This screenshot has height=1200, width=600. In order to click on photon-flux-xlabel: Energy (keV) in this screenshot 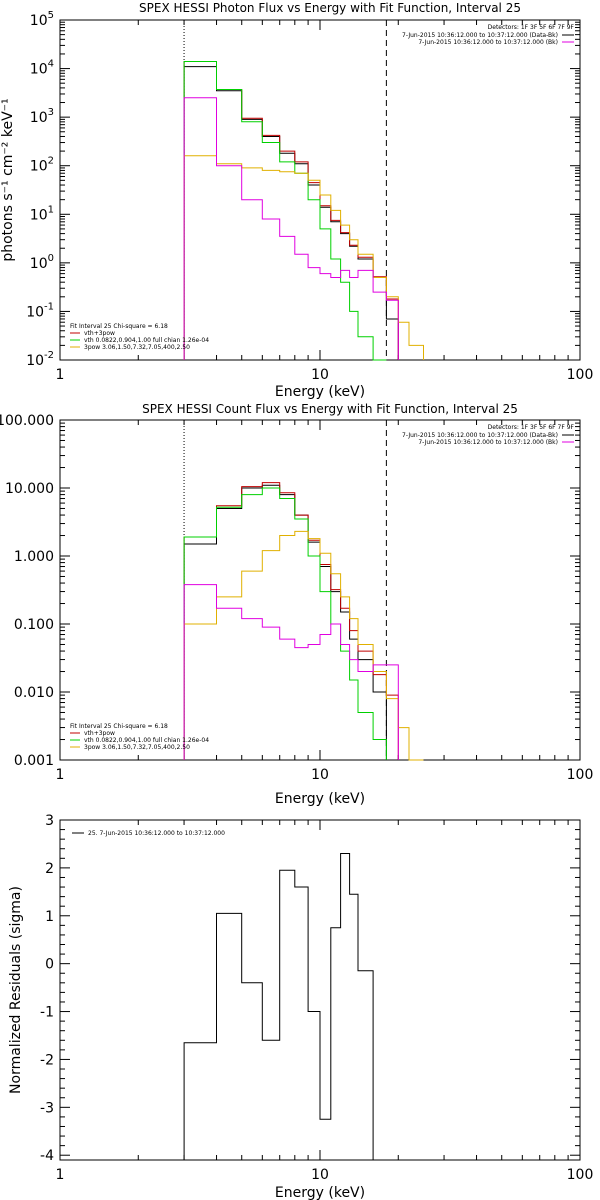, I will do `click(320, 392)`.